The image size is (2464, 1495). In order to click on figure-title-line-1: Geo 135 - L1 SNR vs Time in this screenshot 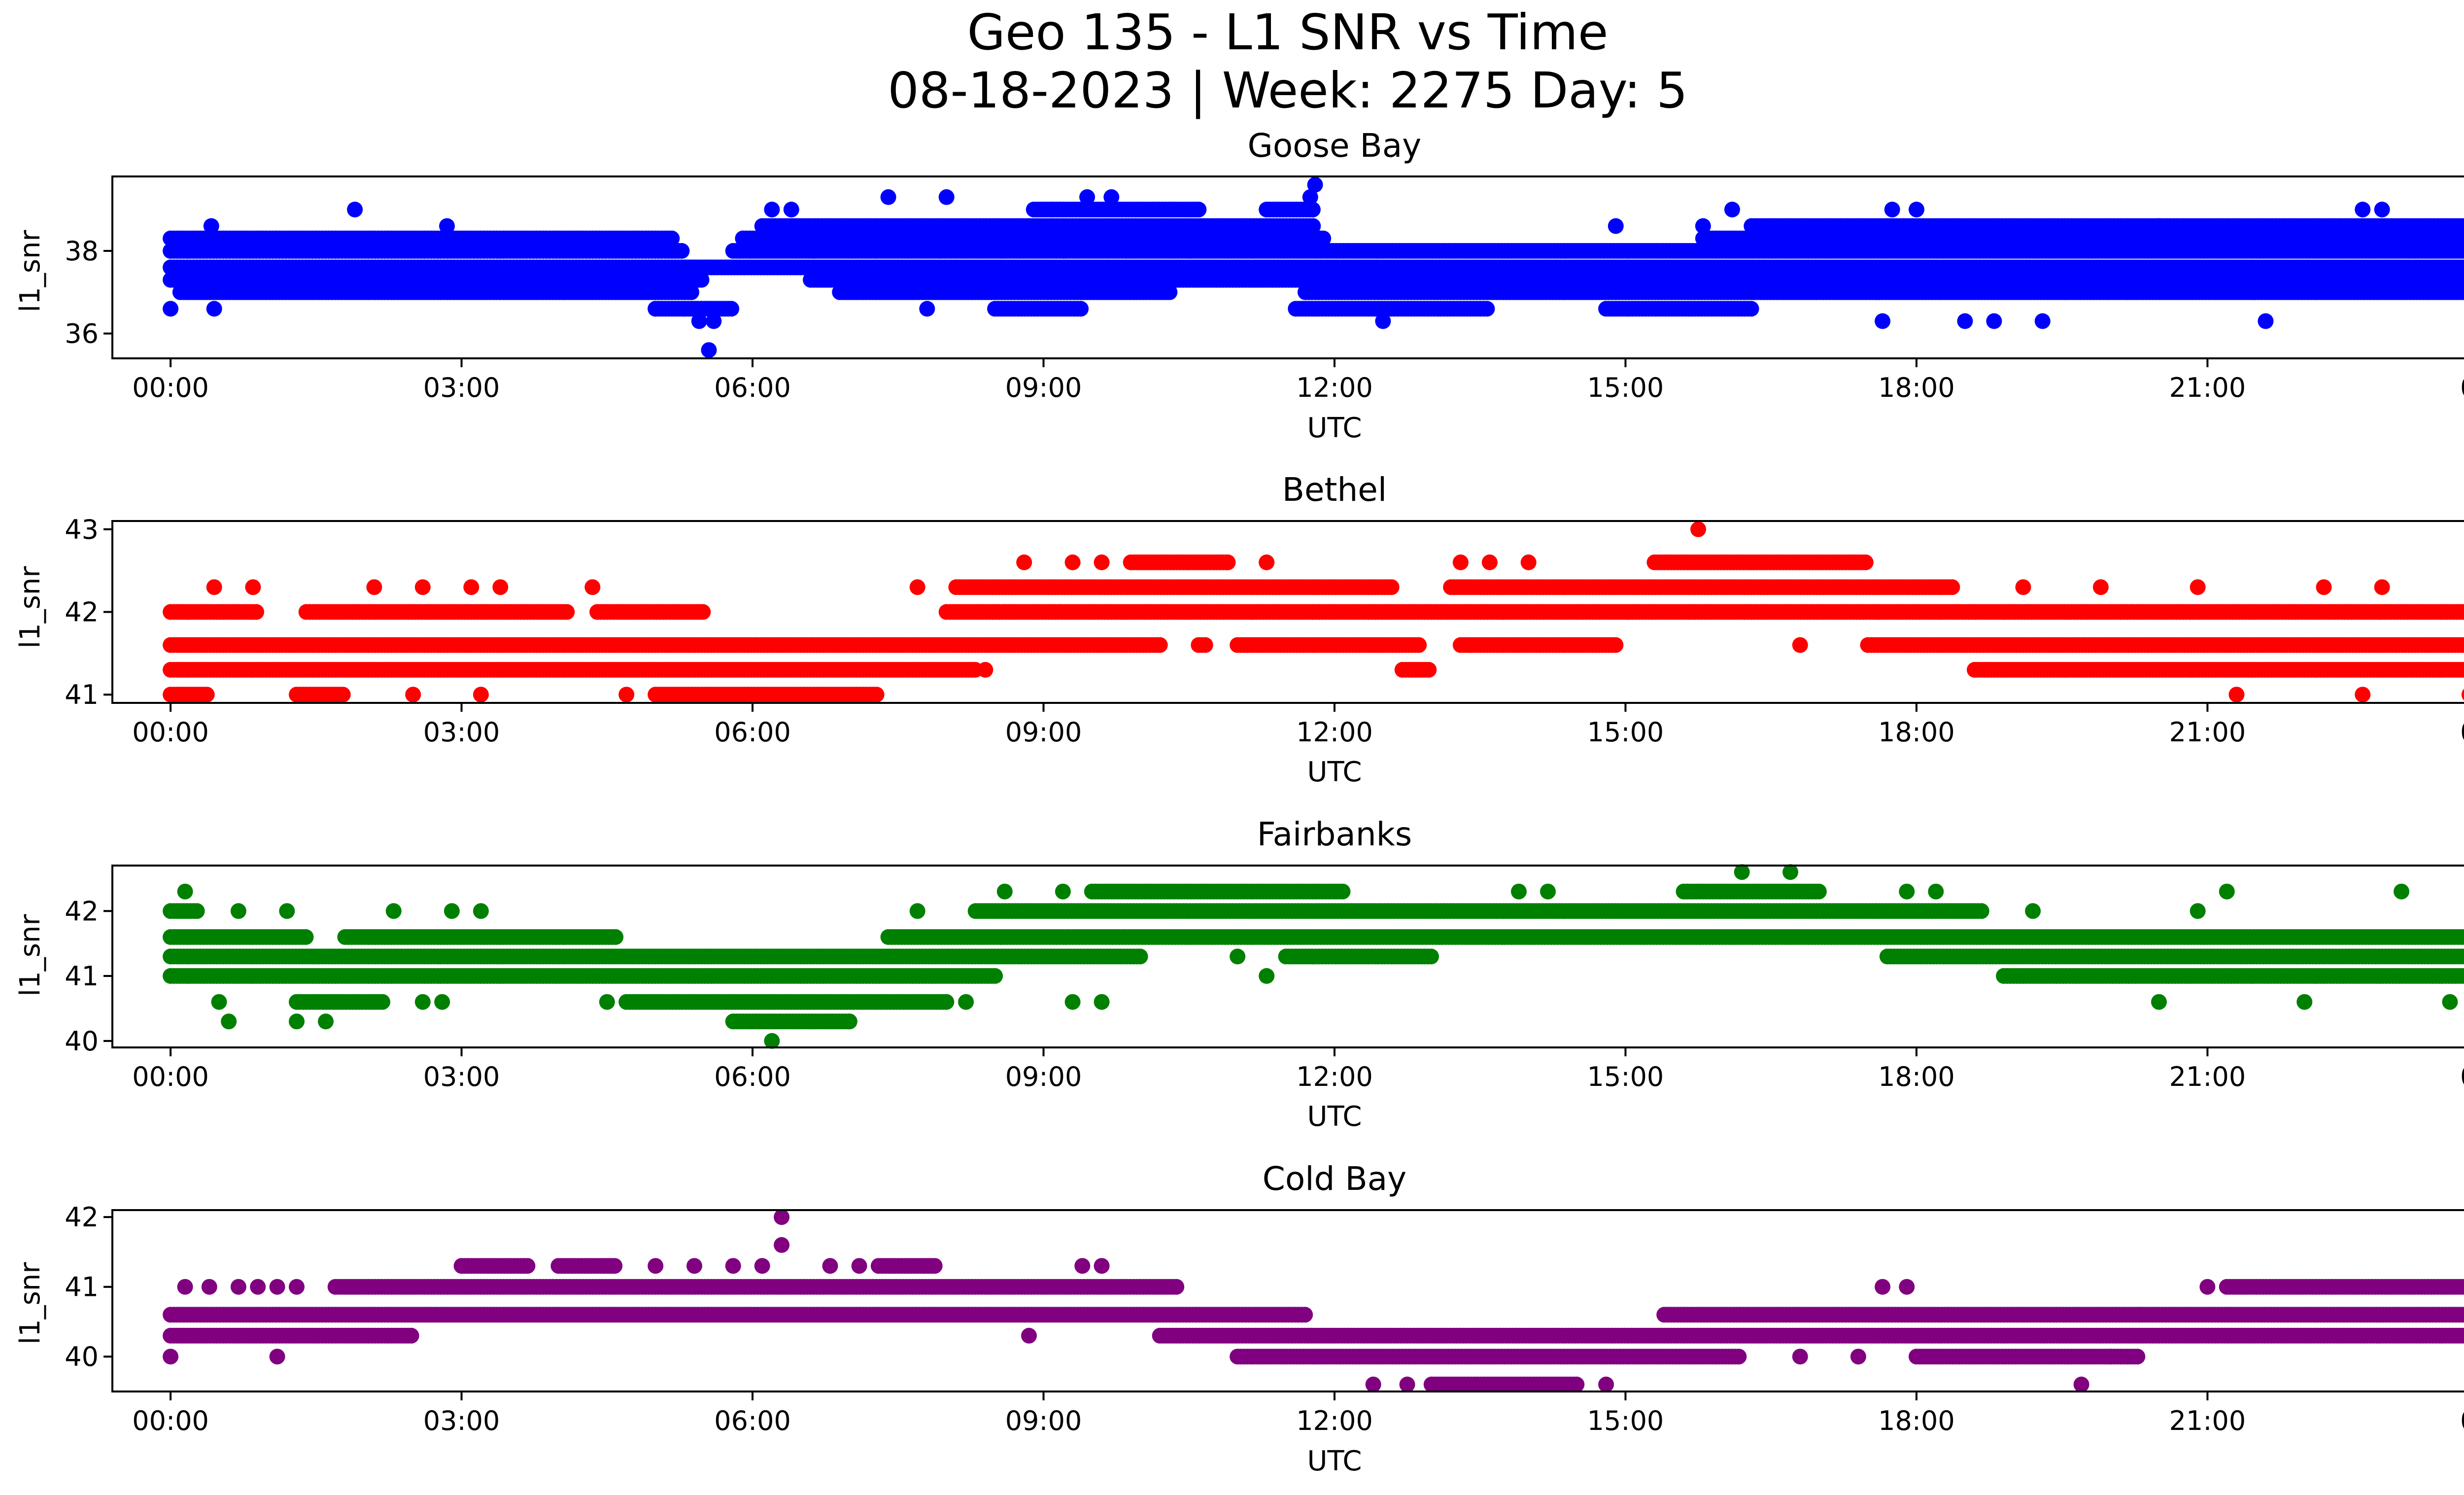, I will do `click(1287, 32)`.